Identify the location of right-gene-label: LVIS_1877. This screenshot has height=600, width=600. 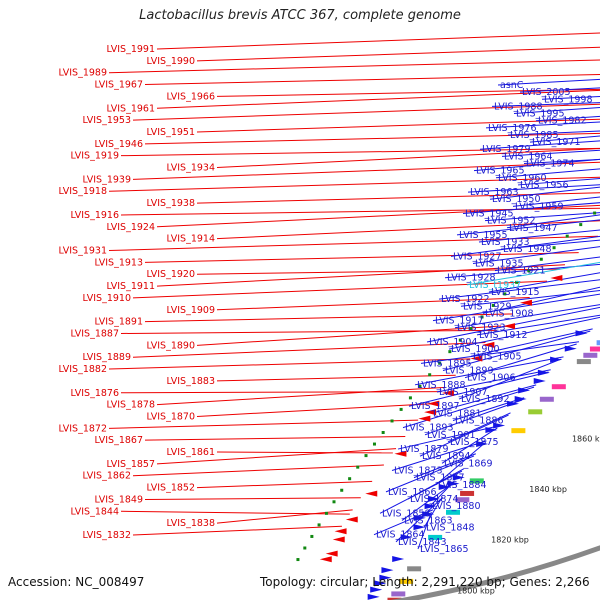
(440, 478).